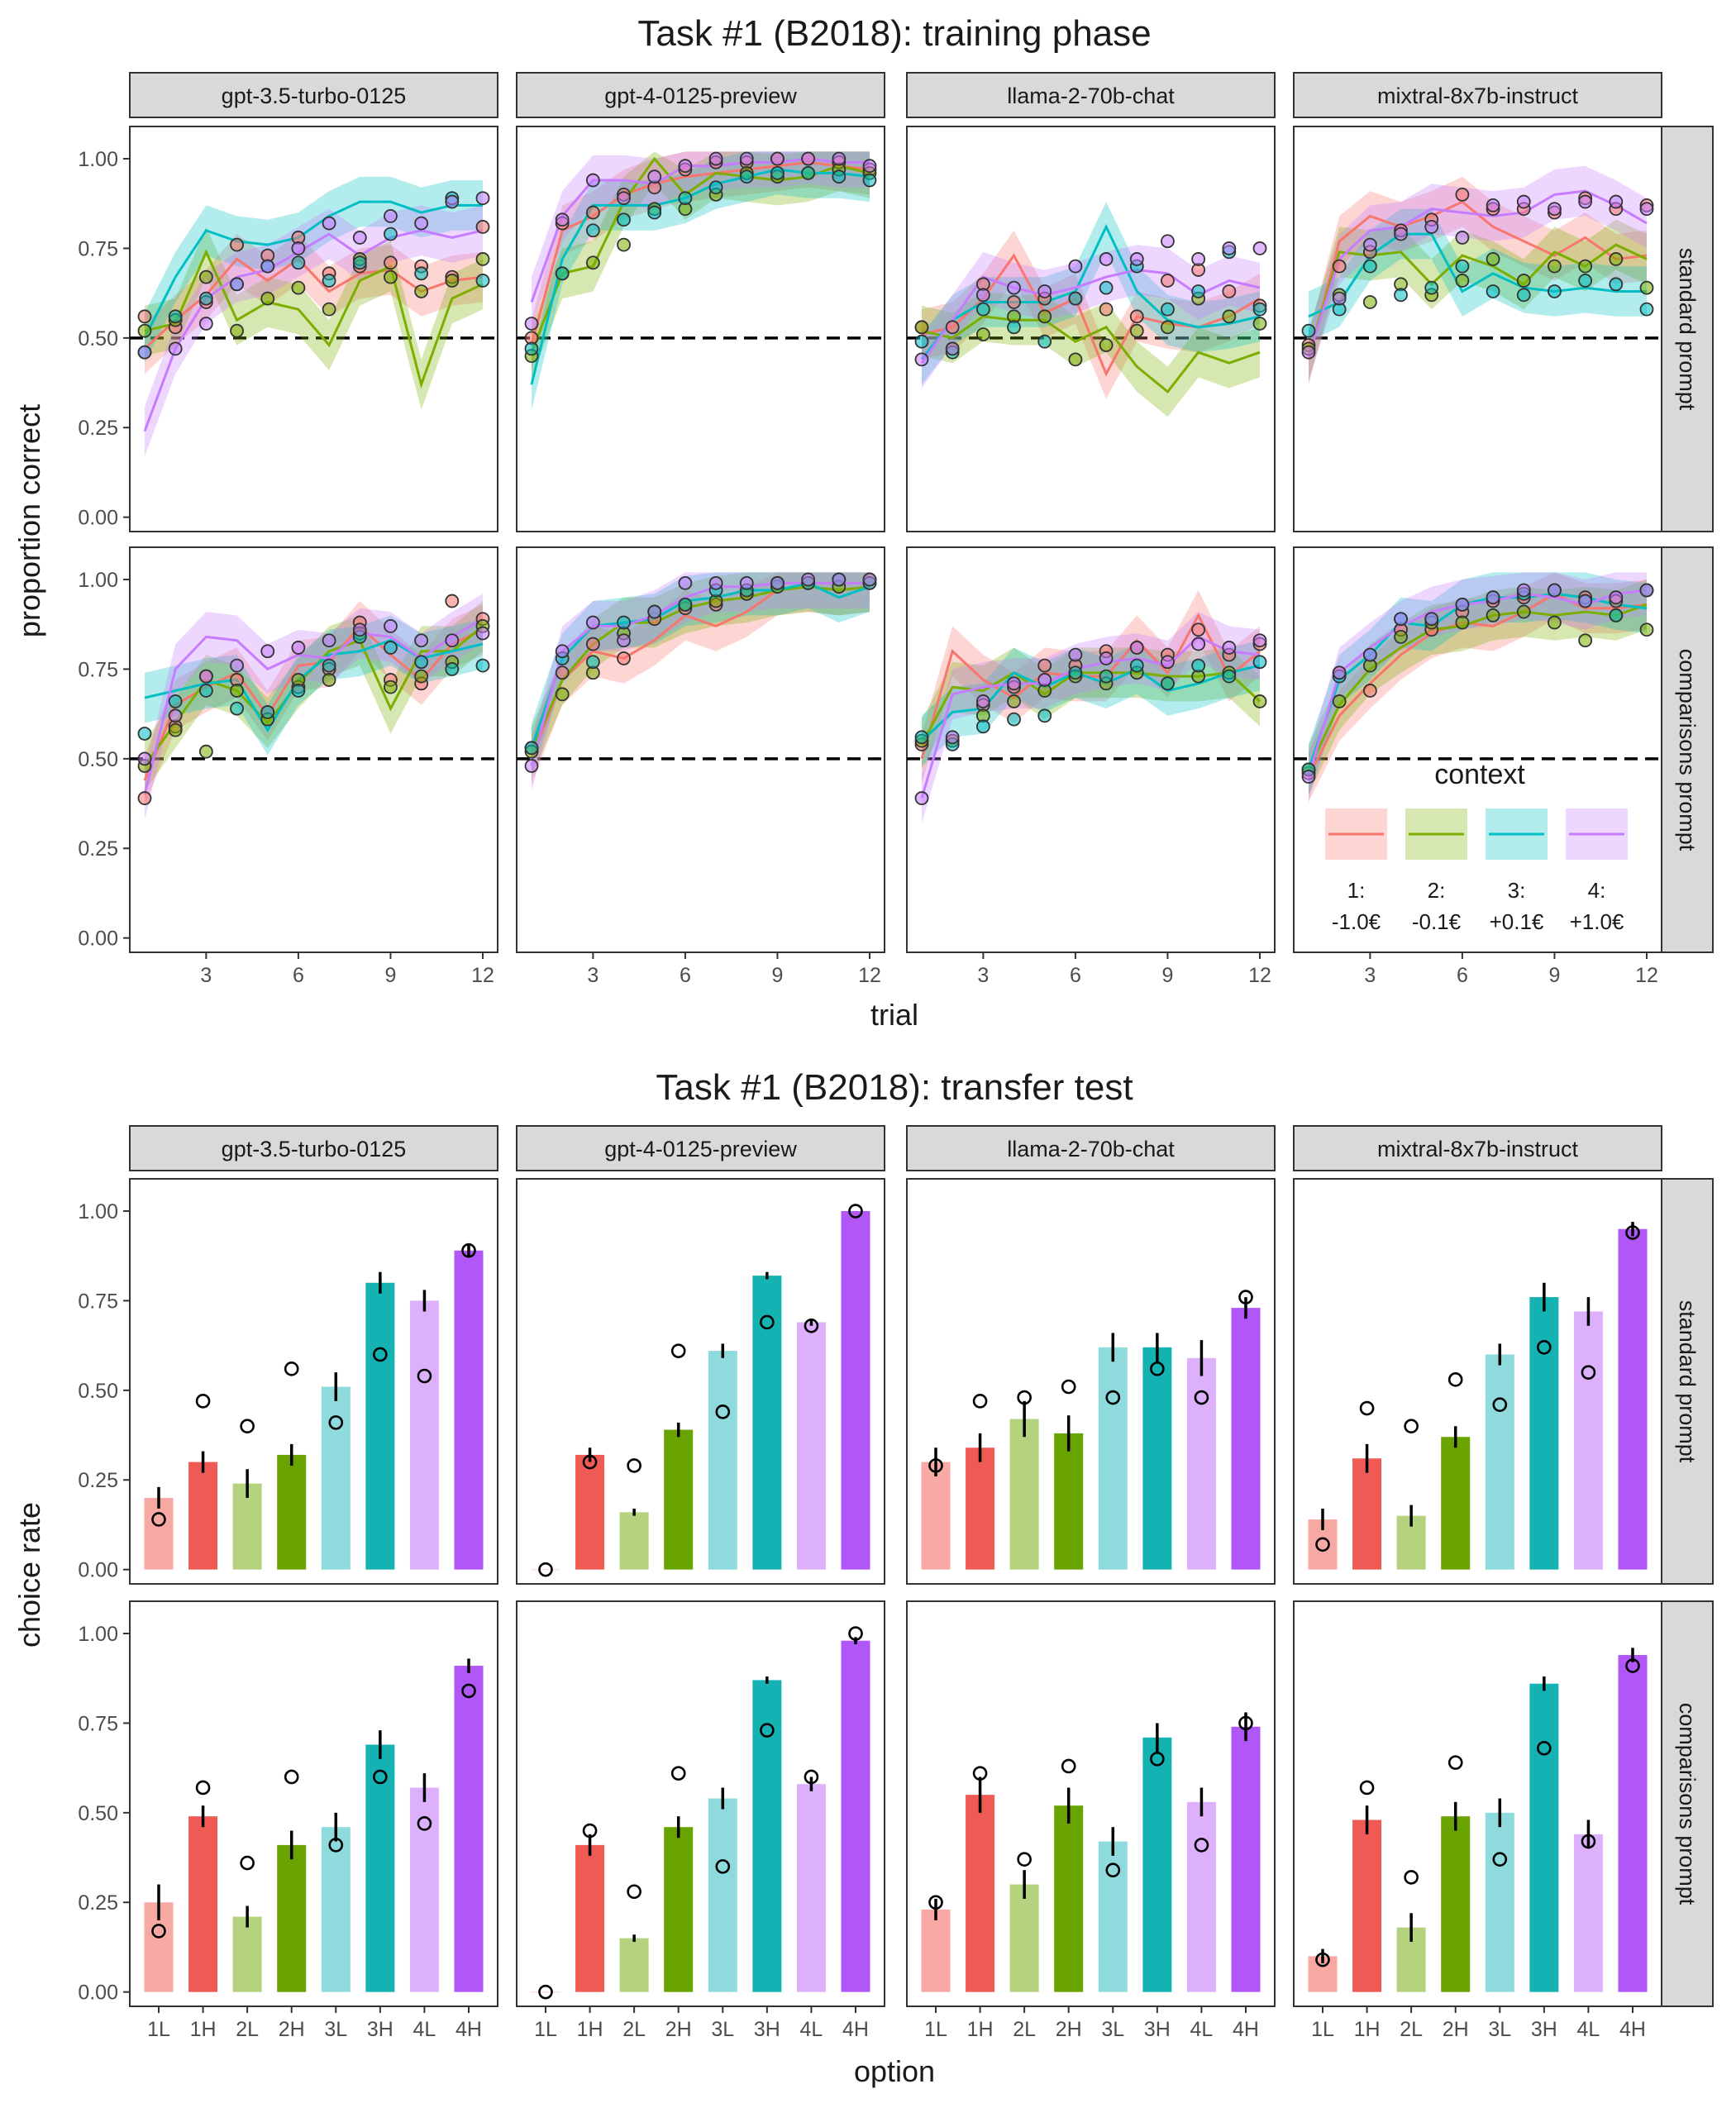  I want to click on y-tick-label: 0.75, so click(98, 1723).